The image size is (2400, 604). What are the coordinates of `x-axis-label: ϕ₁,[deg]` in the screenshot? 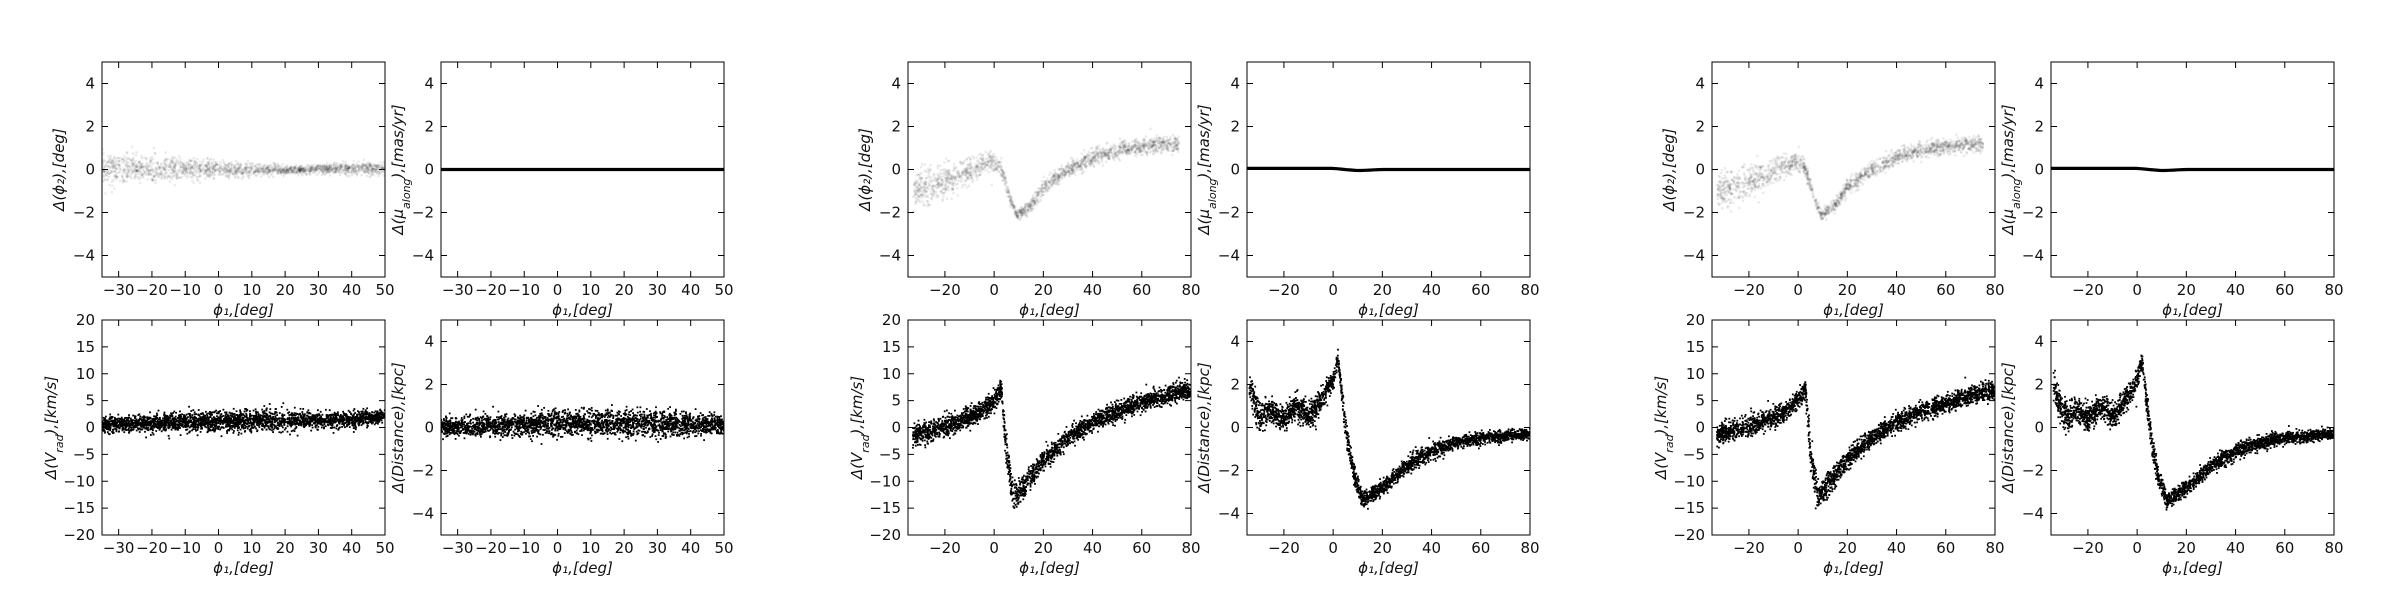 It's located at (243, 568).